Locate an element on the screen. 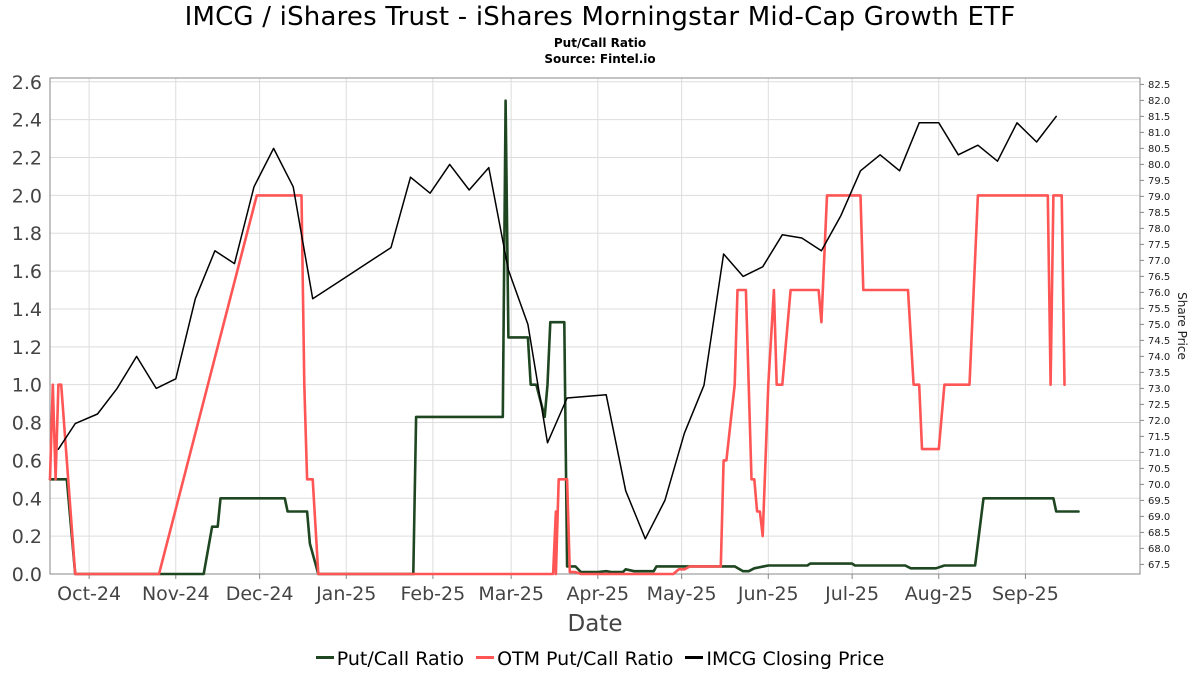  legend-label-put-call: Put/Call Ratio is located at coordinates (400, 659).